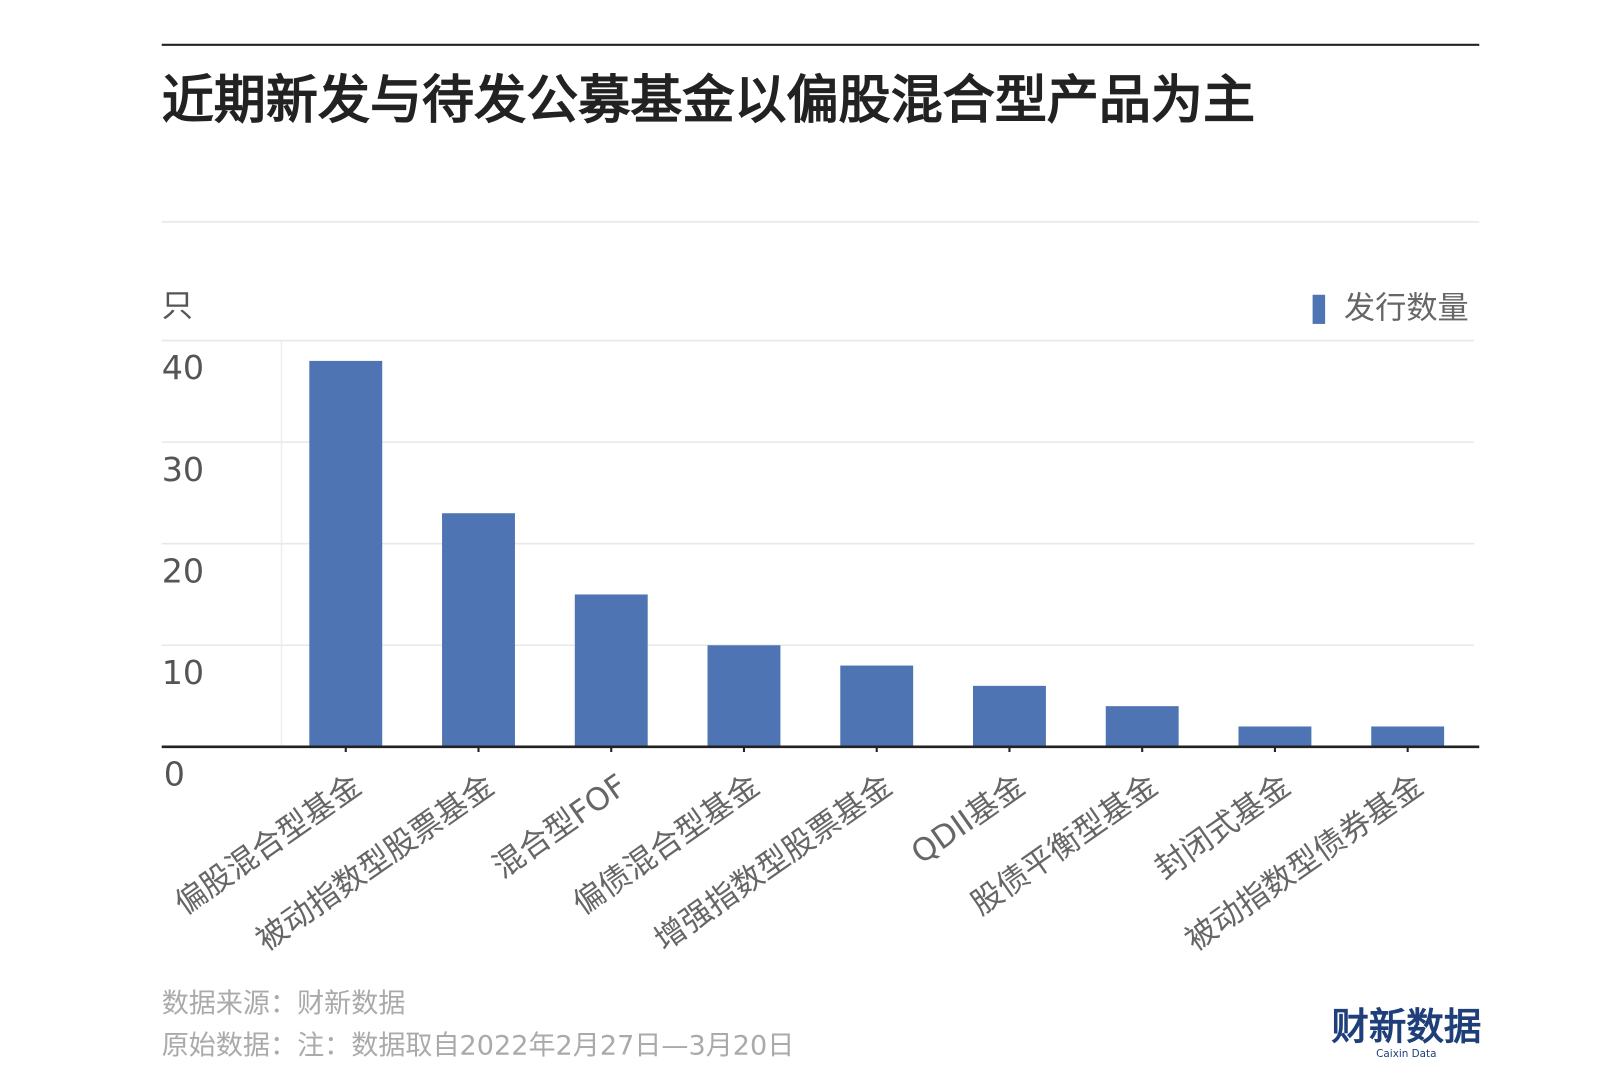  Describe the element at coordinates (478, 1045) in the screenshot. I see `note: 原始数据：注：数据取自2022年2月27日—3月20日` at that location.